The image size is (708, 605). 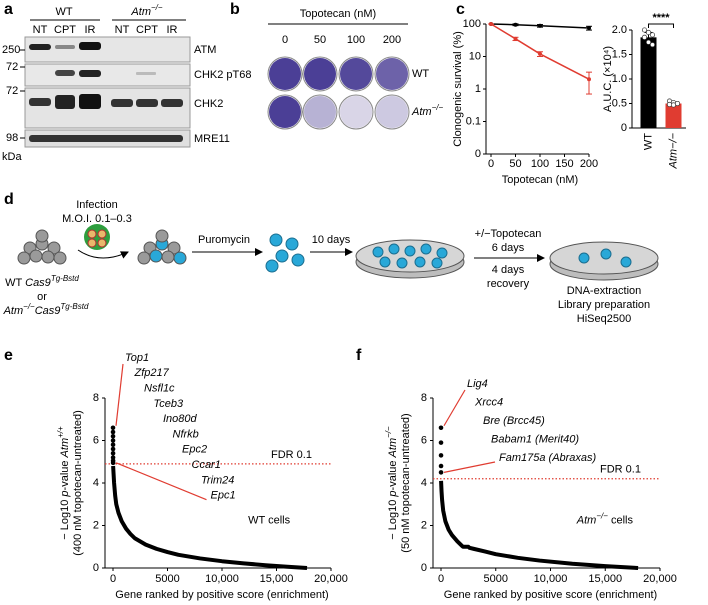 What do you see at coordinates (212, 139) in the screenshot?
I see `protein-label: MRE11` at bounding box center [212, 139].